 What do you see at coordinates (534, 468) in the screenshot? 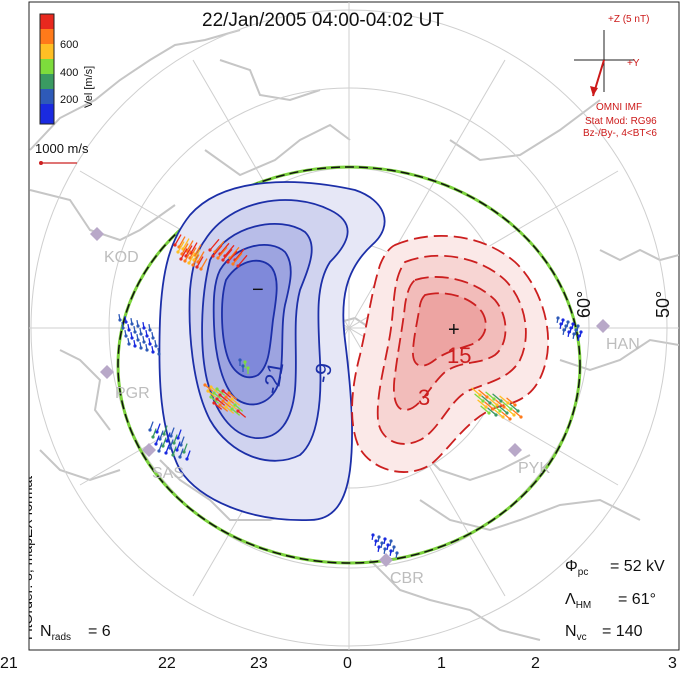
I see `station-label-pyk: PYK` at bounding box center [534, 468].